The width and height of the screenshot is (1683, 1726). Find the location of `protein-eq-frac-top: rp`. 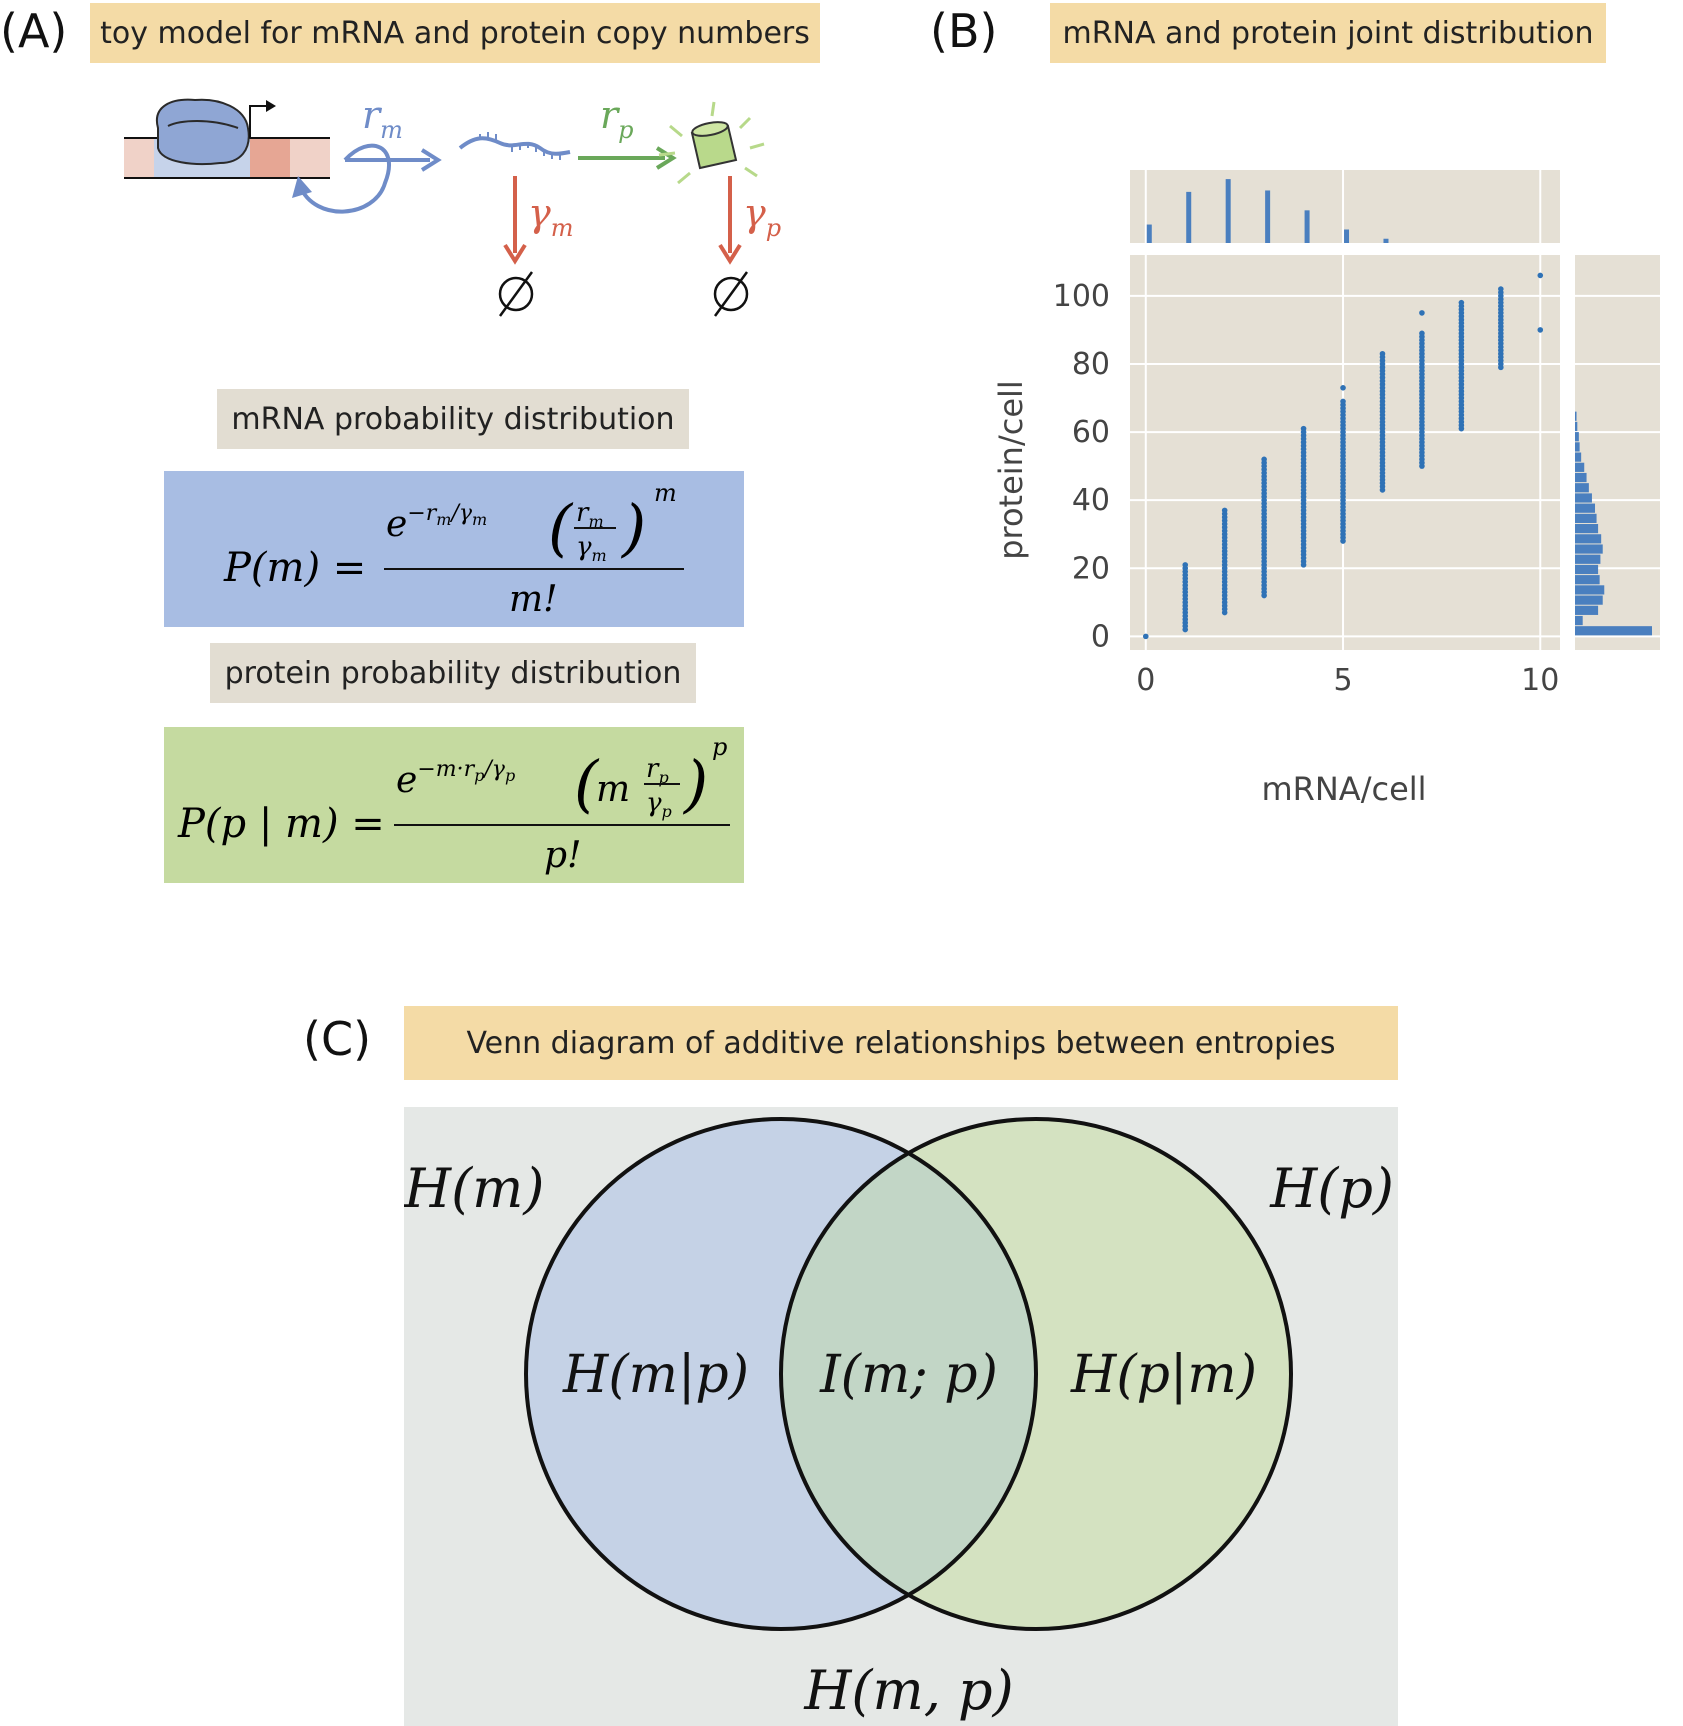

protein-eq-frac-top: rp is located at coordinates (657, 770).